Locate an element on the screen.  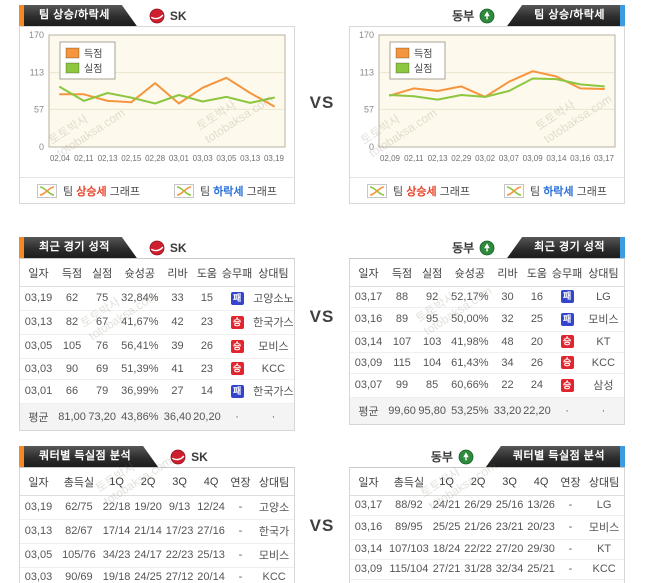
column-header: 3Q is located at coordinates (179, 482).